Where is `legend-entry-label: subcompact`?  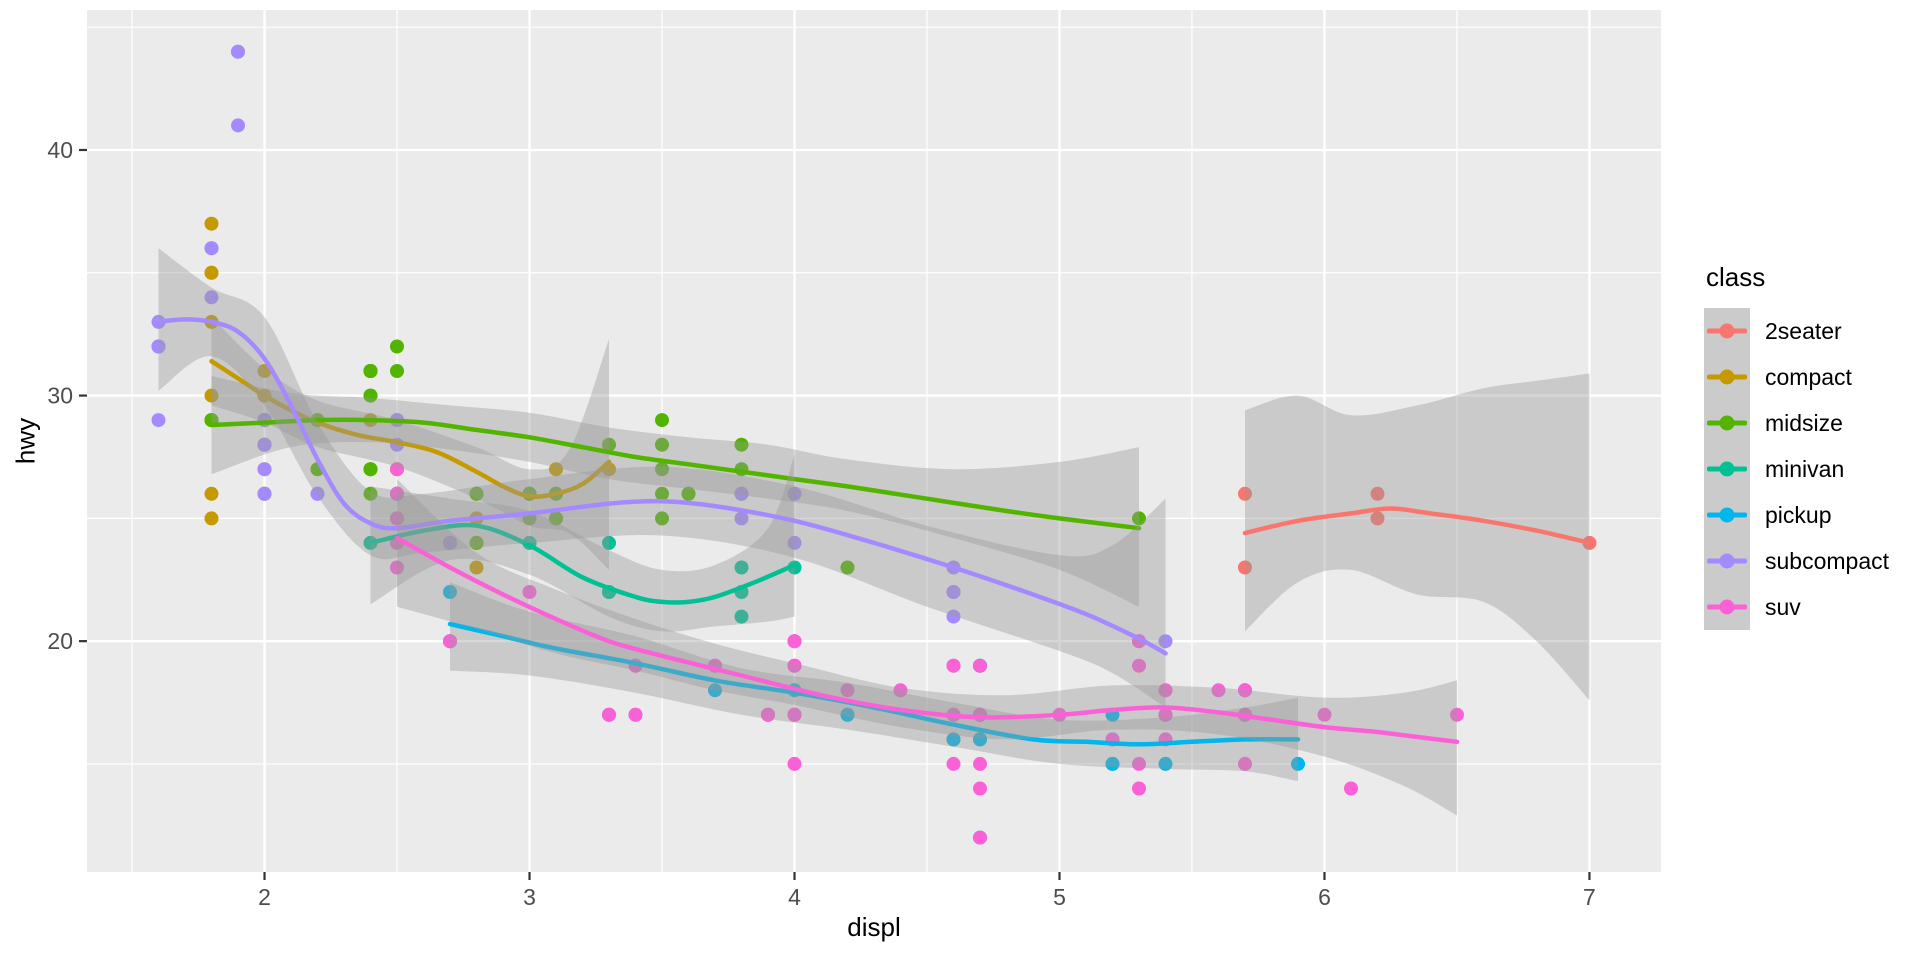
legend-entry-label: subcompact is located at coordinates (1827, 560).